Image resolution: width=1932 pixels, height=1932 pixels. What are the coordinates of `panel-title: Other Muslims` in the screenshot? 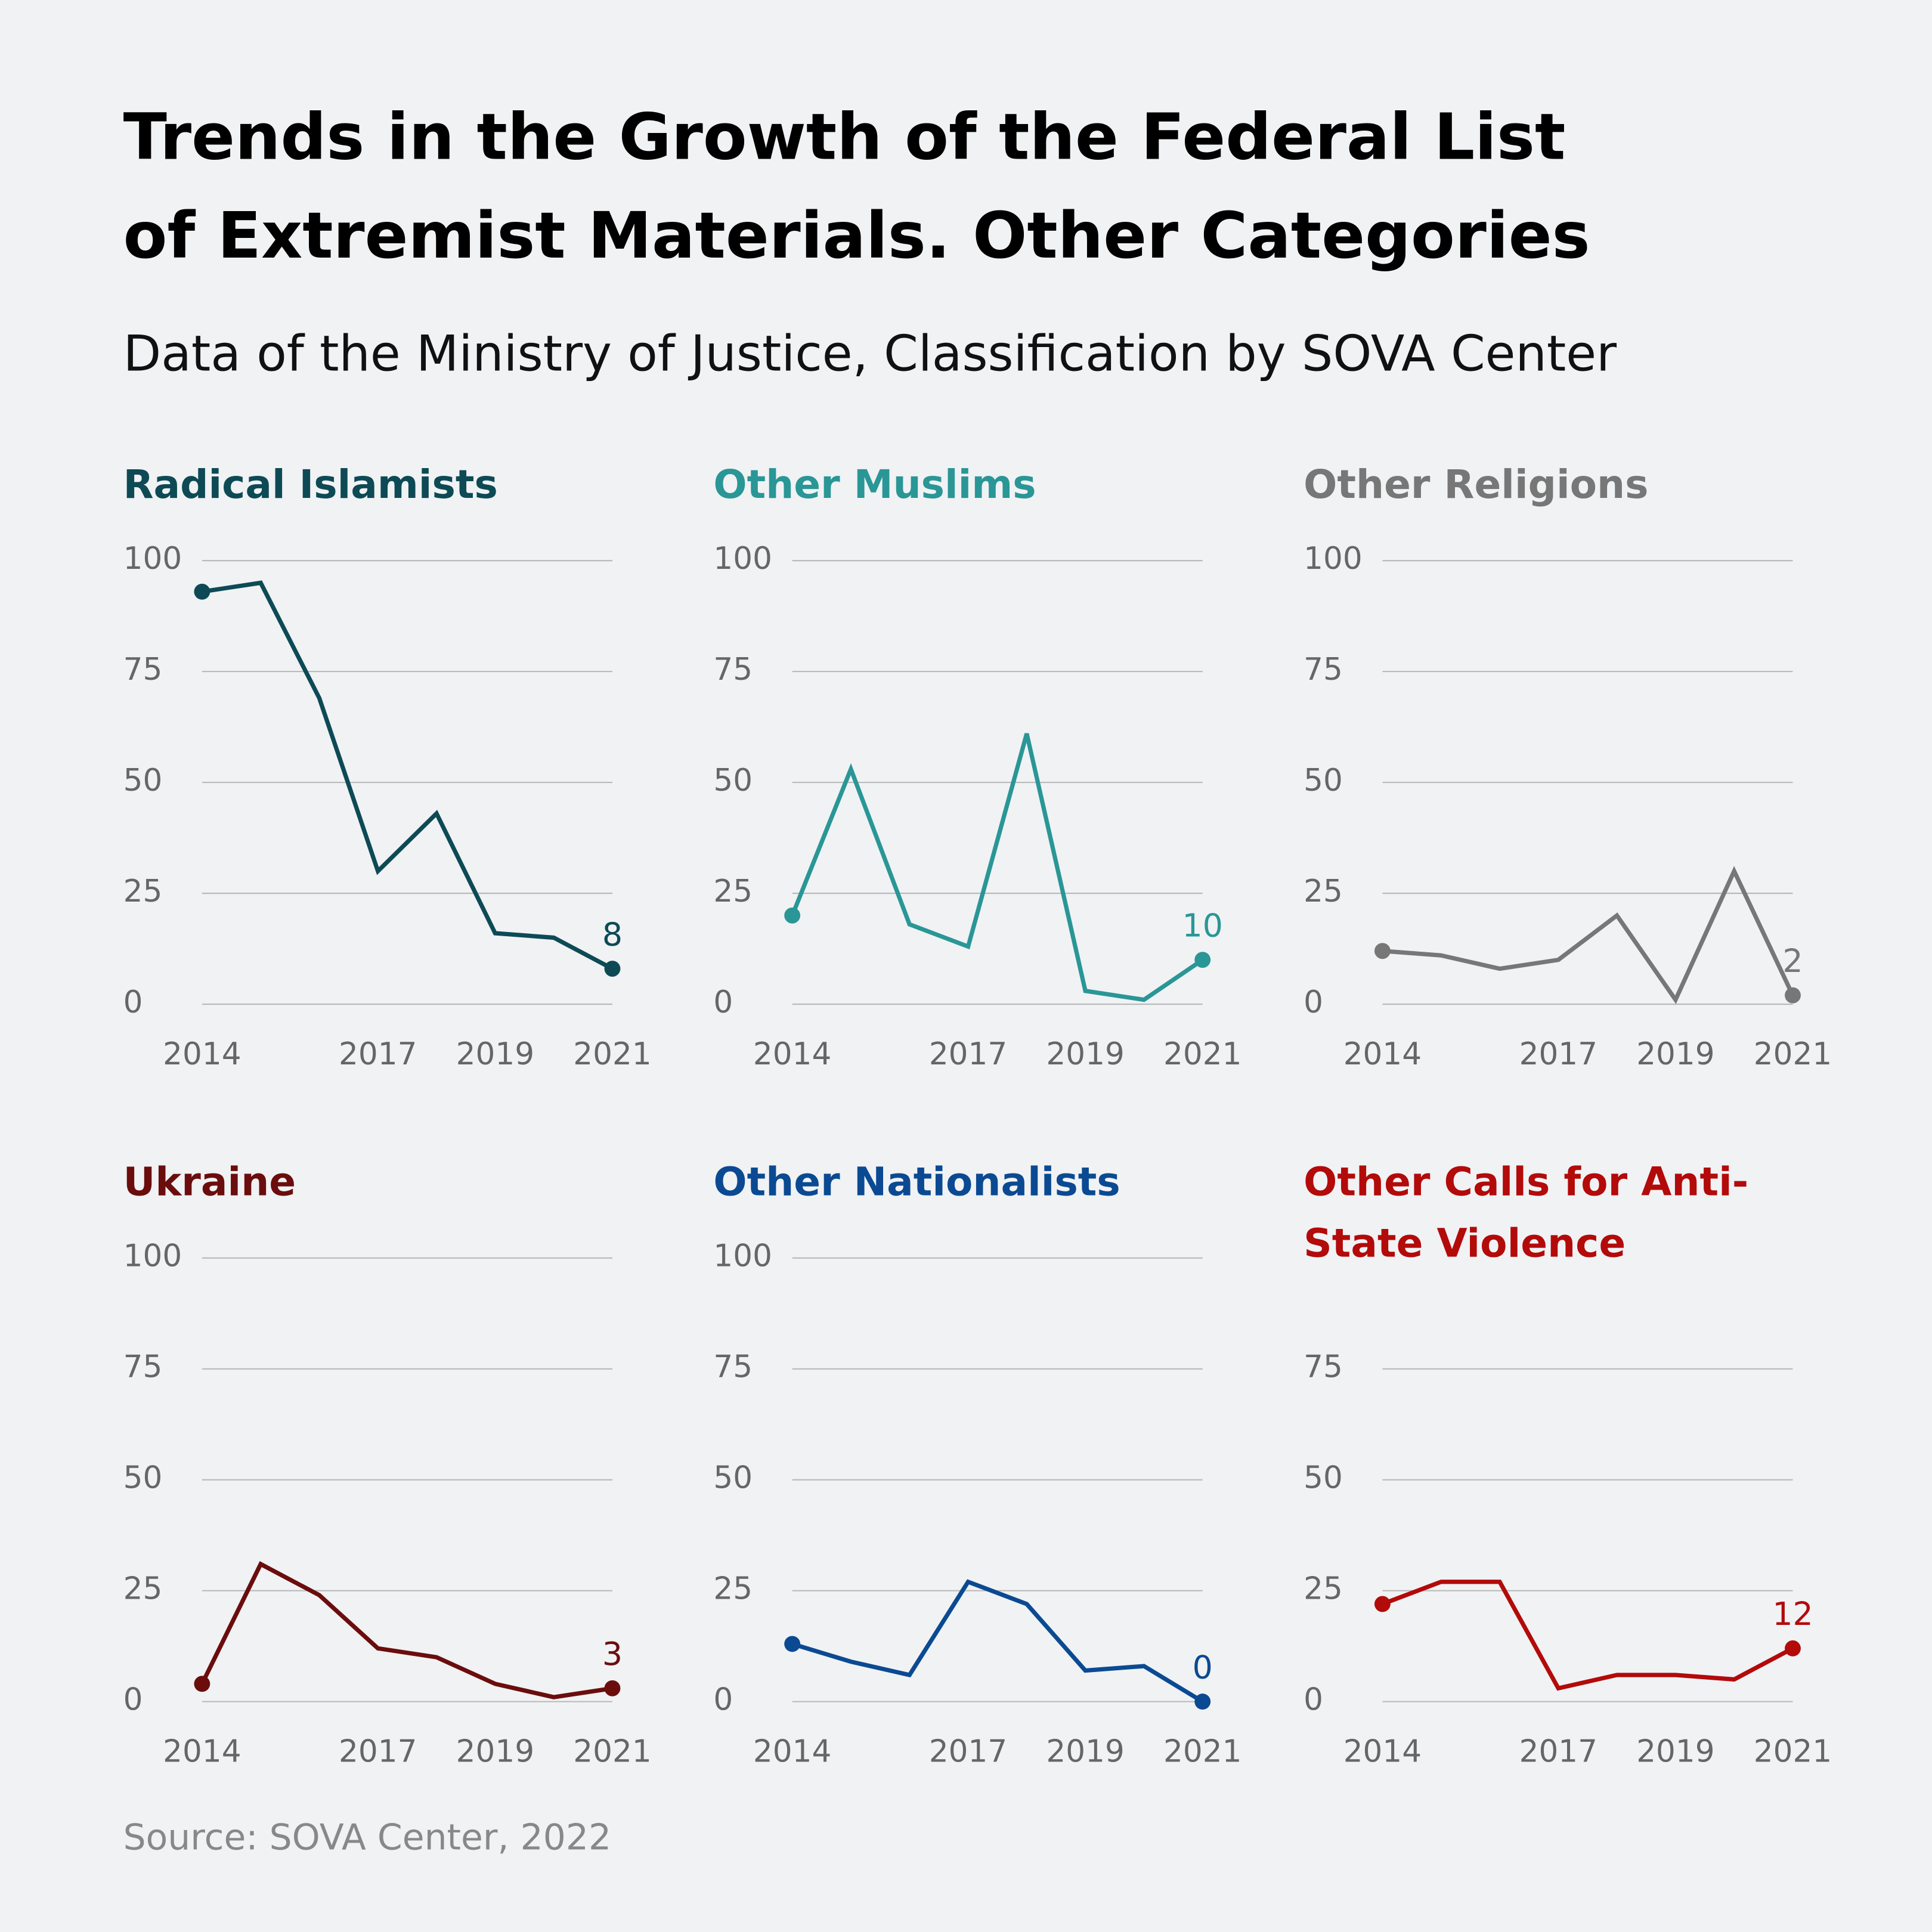 It's located at (874, 484).